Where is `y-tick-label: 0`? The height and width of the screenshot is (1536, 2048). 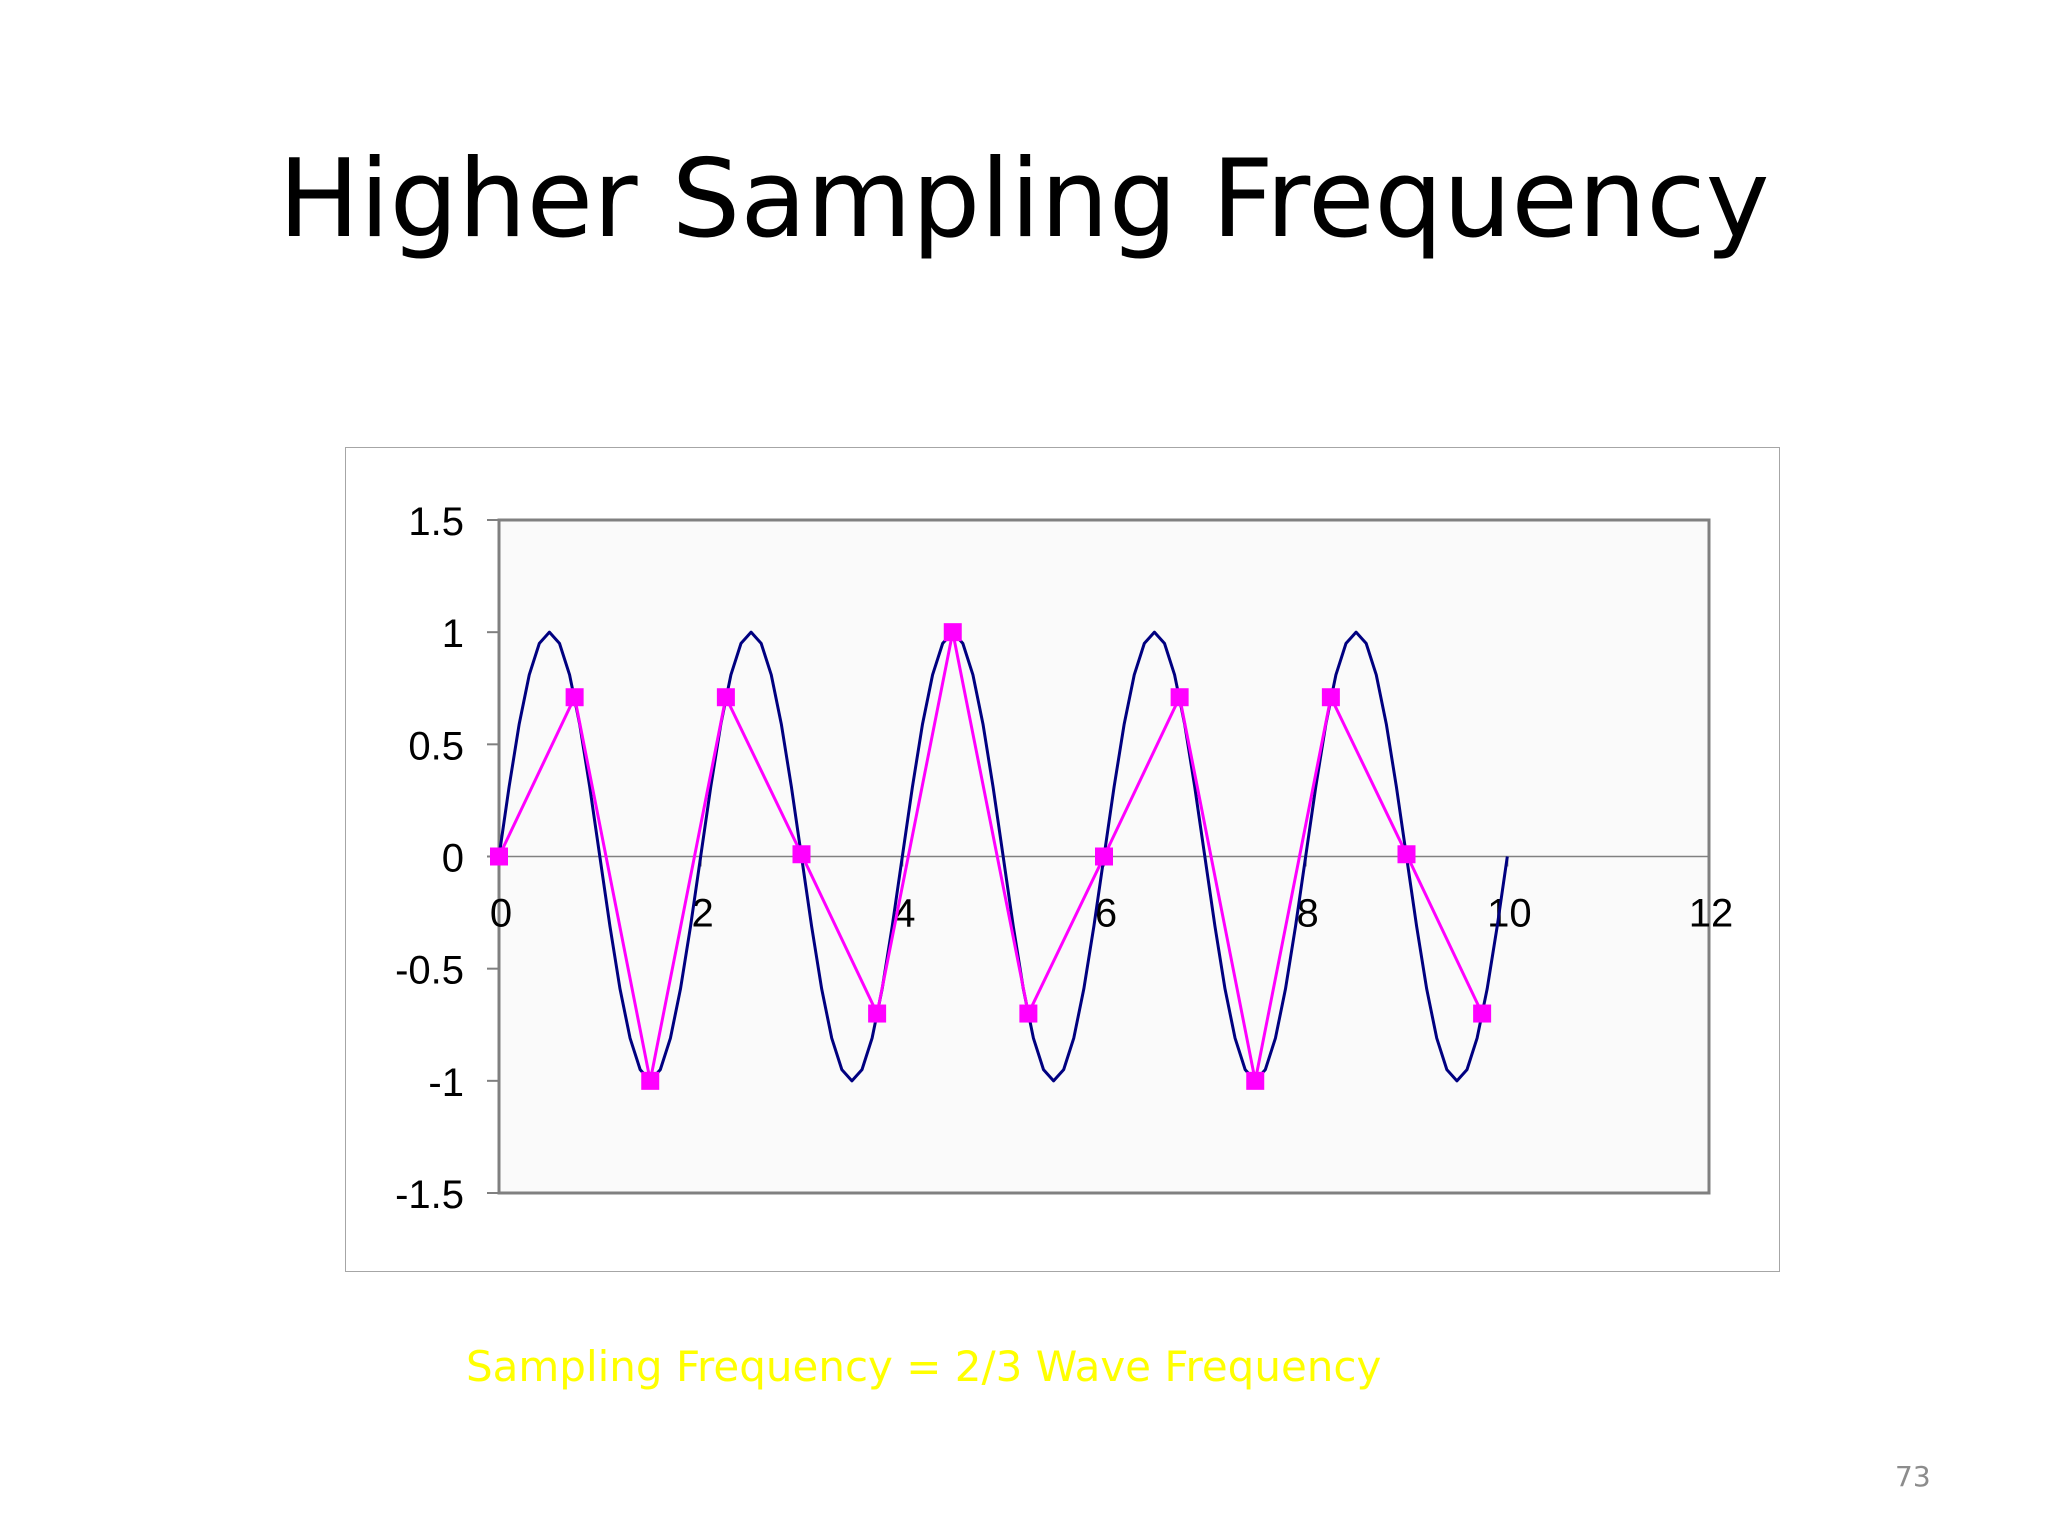
y-tick-label: 0 is located at coordinates (453, 859).